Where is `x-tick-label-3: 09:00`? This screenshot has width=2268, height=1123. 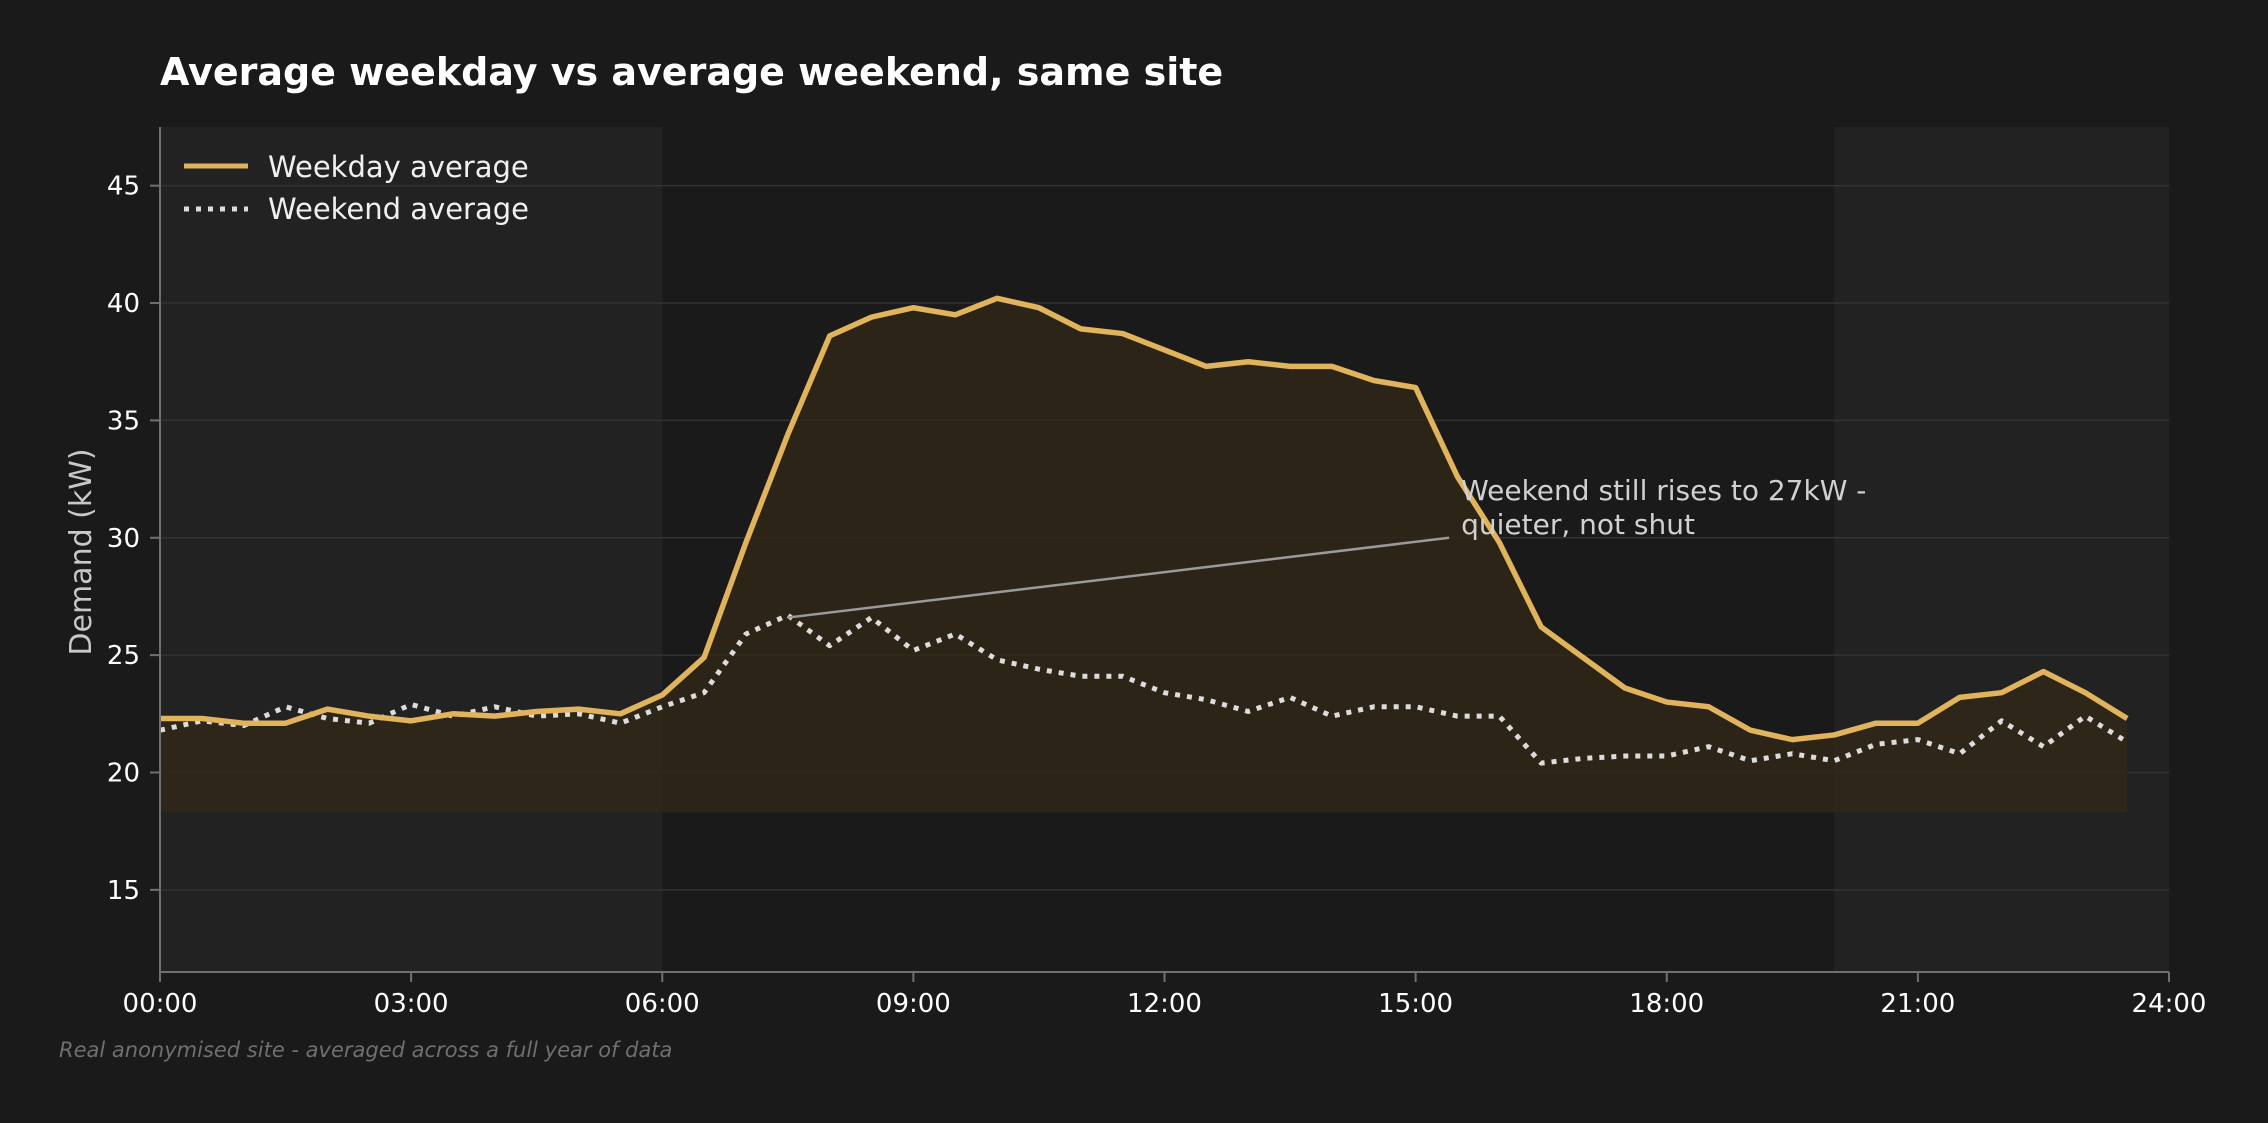
x-tick-label-3: 09:00 is located at coordinates (913, 1004).